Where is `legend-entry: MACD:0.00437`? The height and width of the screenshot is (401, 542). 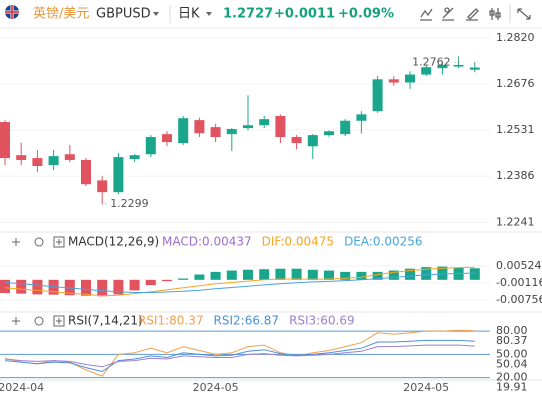 legend-entry: MACD:0.00437 is located at coordinates (207, 242).